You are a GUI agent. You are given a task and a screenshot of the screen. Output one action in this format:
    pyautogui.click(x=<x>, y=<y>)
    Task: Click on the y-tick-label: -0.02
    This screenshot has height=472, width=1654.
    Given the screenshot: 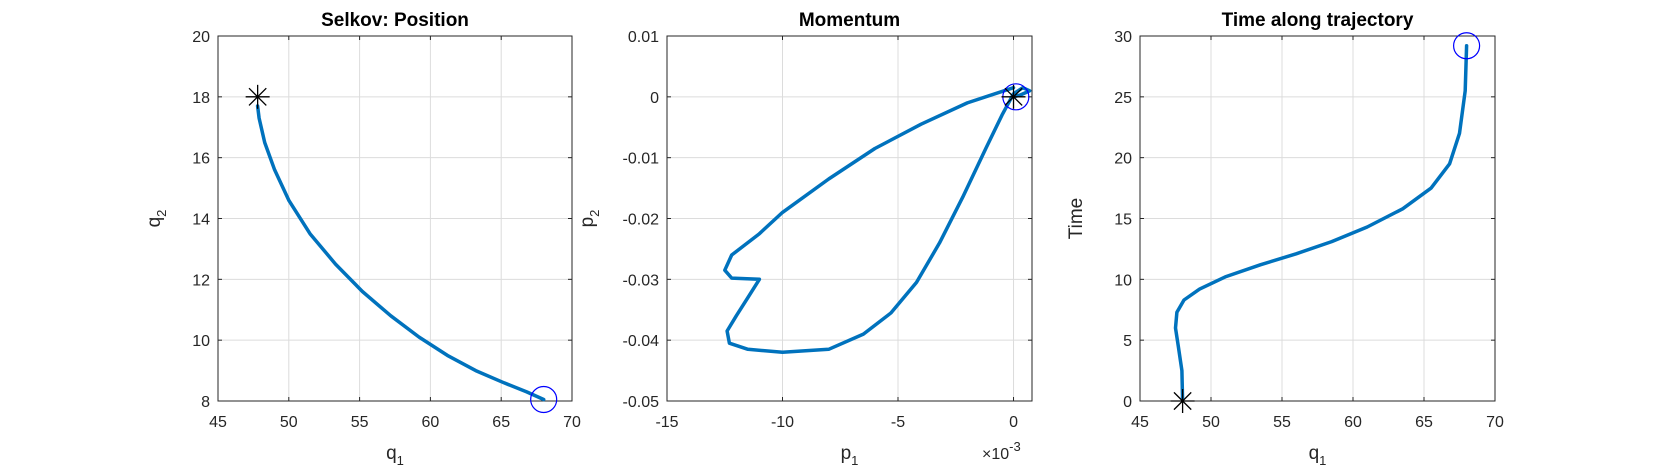 What is the action you would take?
    pyautogui.click(x=641, y=220)
    